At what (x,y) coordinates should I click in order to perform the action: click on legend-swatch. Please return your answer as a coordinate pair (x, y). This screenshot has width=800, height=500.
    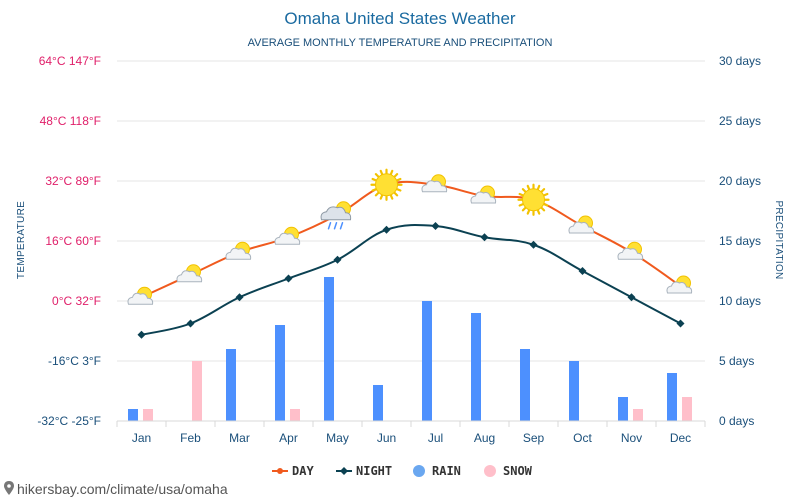
    Looking at the image, I should click on (419, 471).